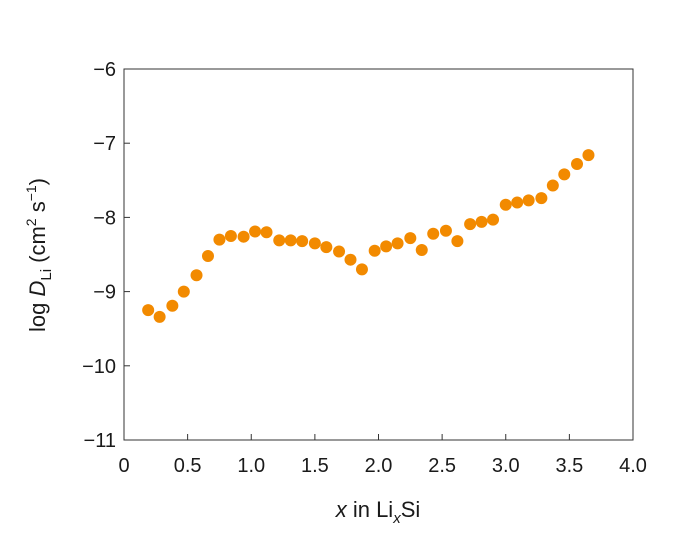 The image size is (693, 533). Describe the element at coordinates (104, 70) in the screenshot. I see `y-tick-label: −6` at that location.